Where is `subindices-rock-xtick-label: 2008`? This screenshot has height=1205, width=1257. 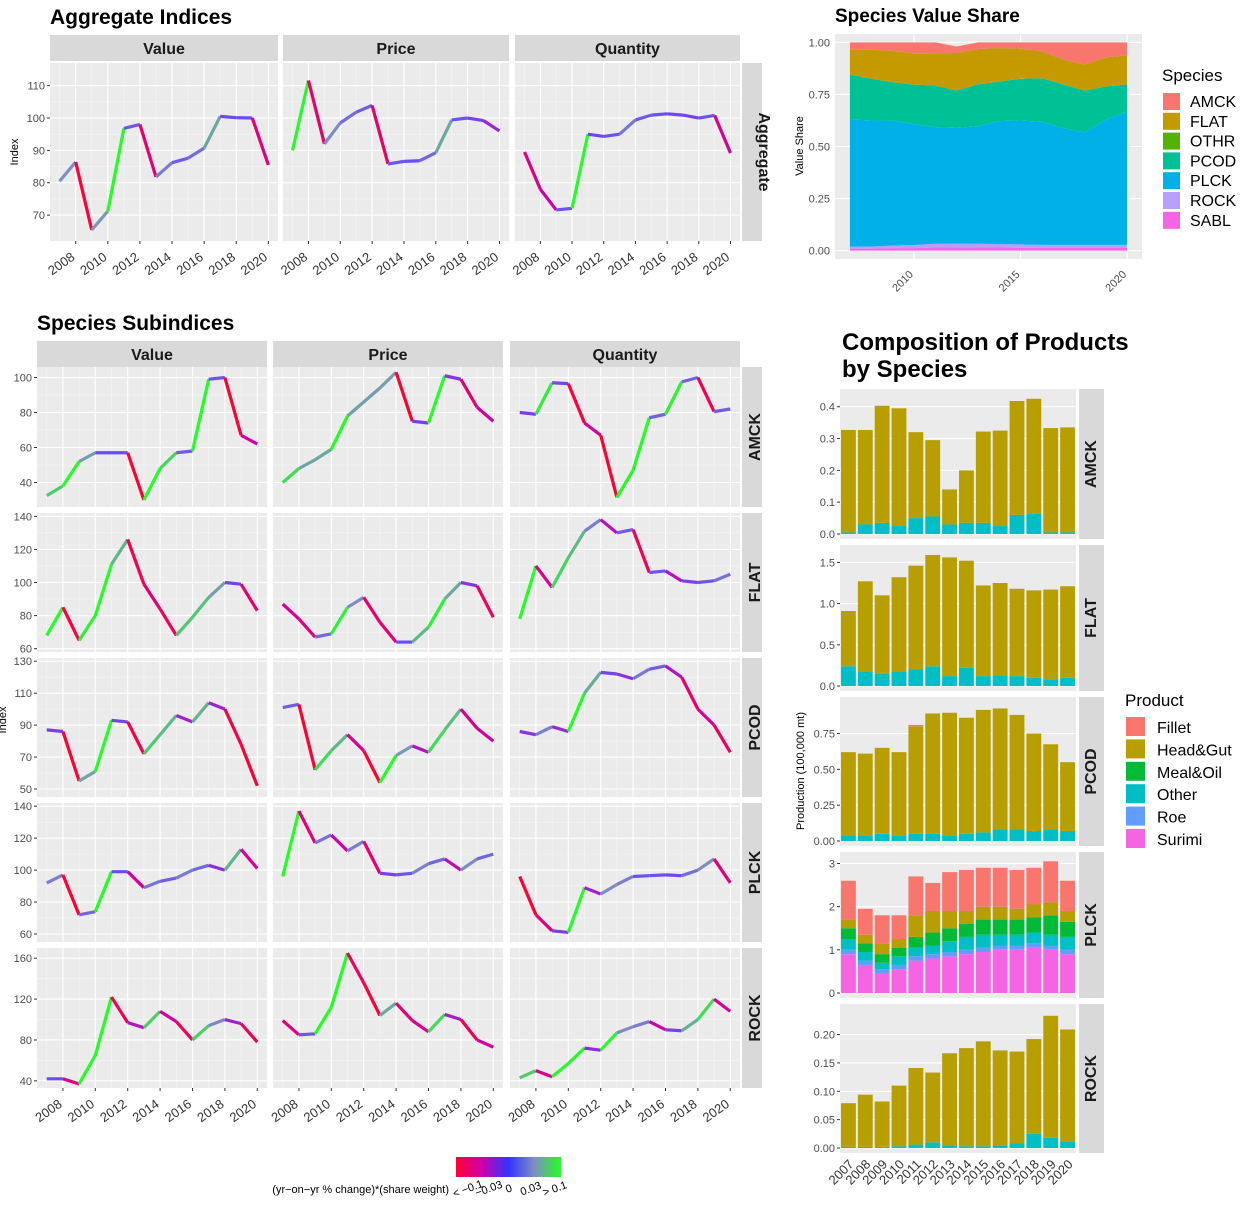 subindices-rock-xtick-label: 2008 is located at coordinates (48, 1110).